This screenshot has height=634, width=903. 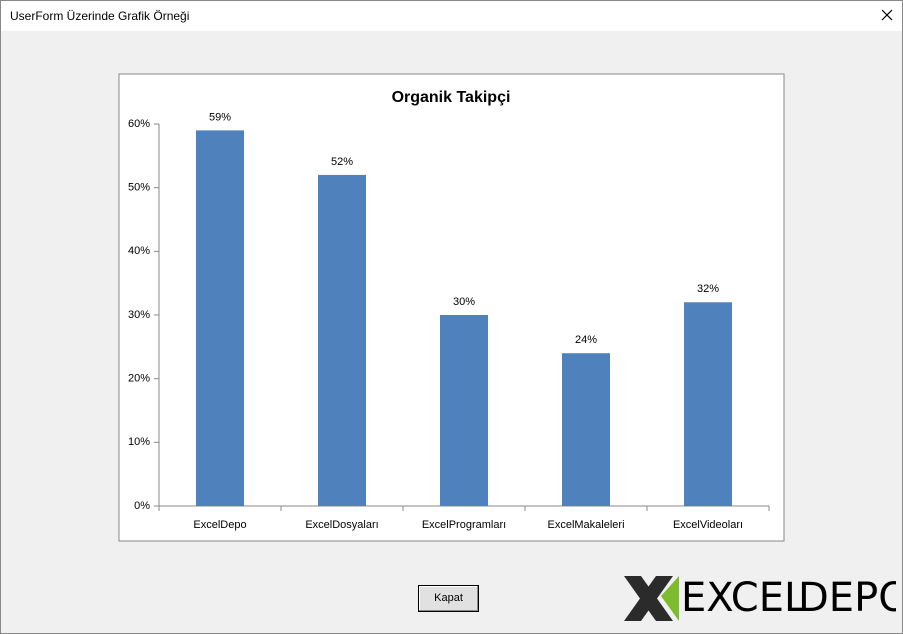 I want to click on chart-title: Organik Takipçi, so click(x=451, y=97).